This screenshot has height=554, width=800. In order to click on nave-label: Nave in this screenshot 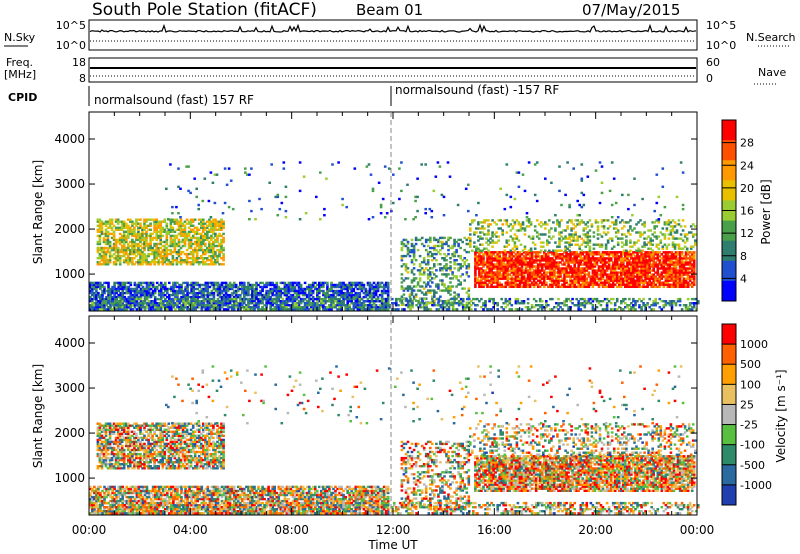, I will do `click(772, 72)`.